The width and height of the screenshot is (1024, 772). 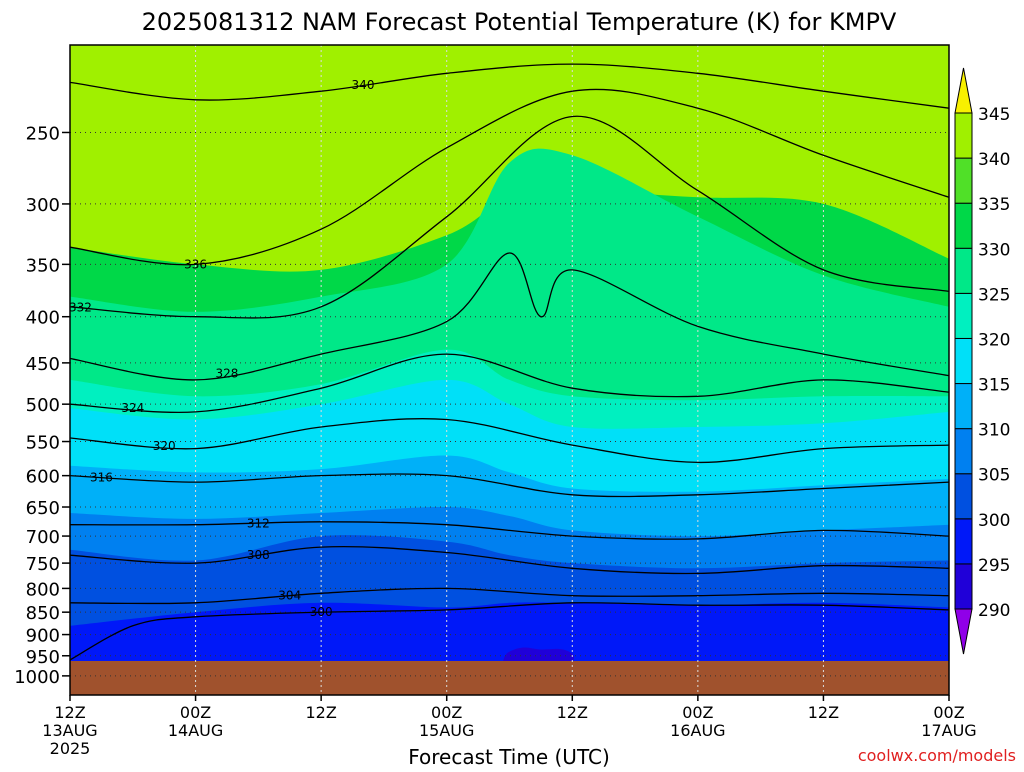 I want to click on x-tick-label-6-0: 12Z, so click(x=823, y=712).